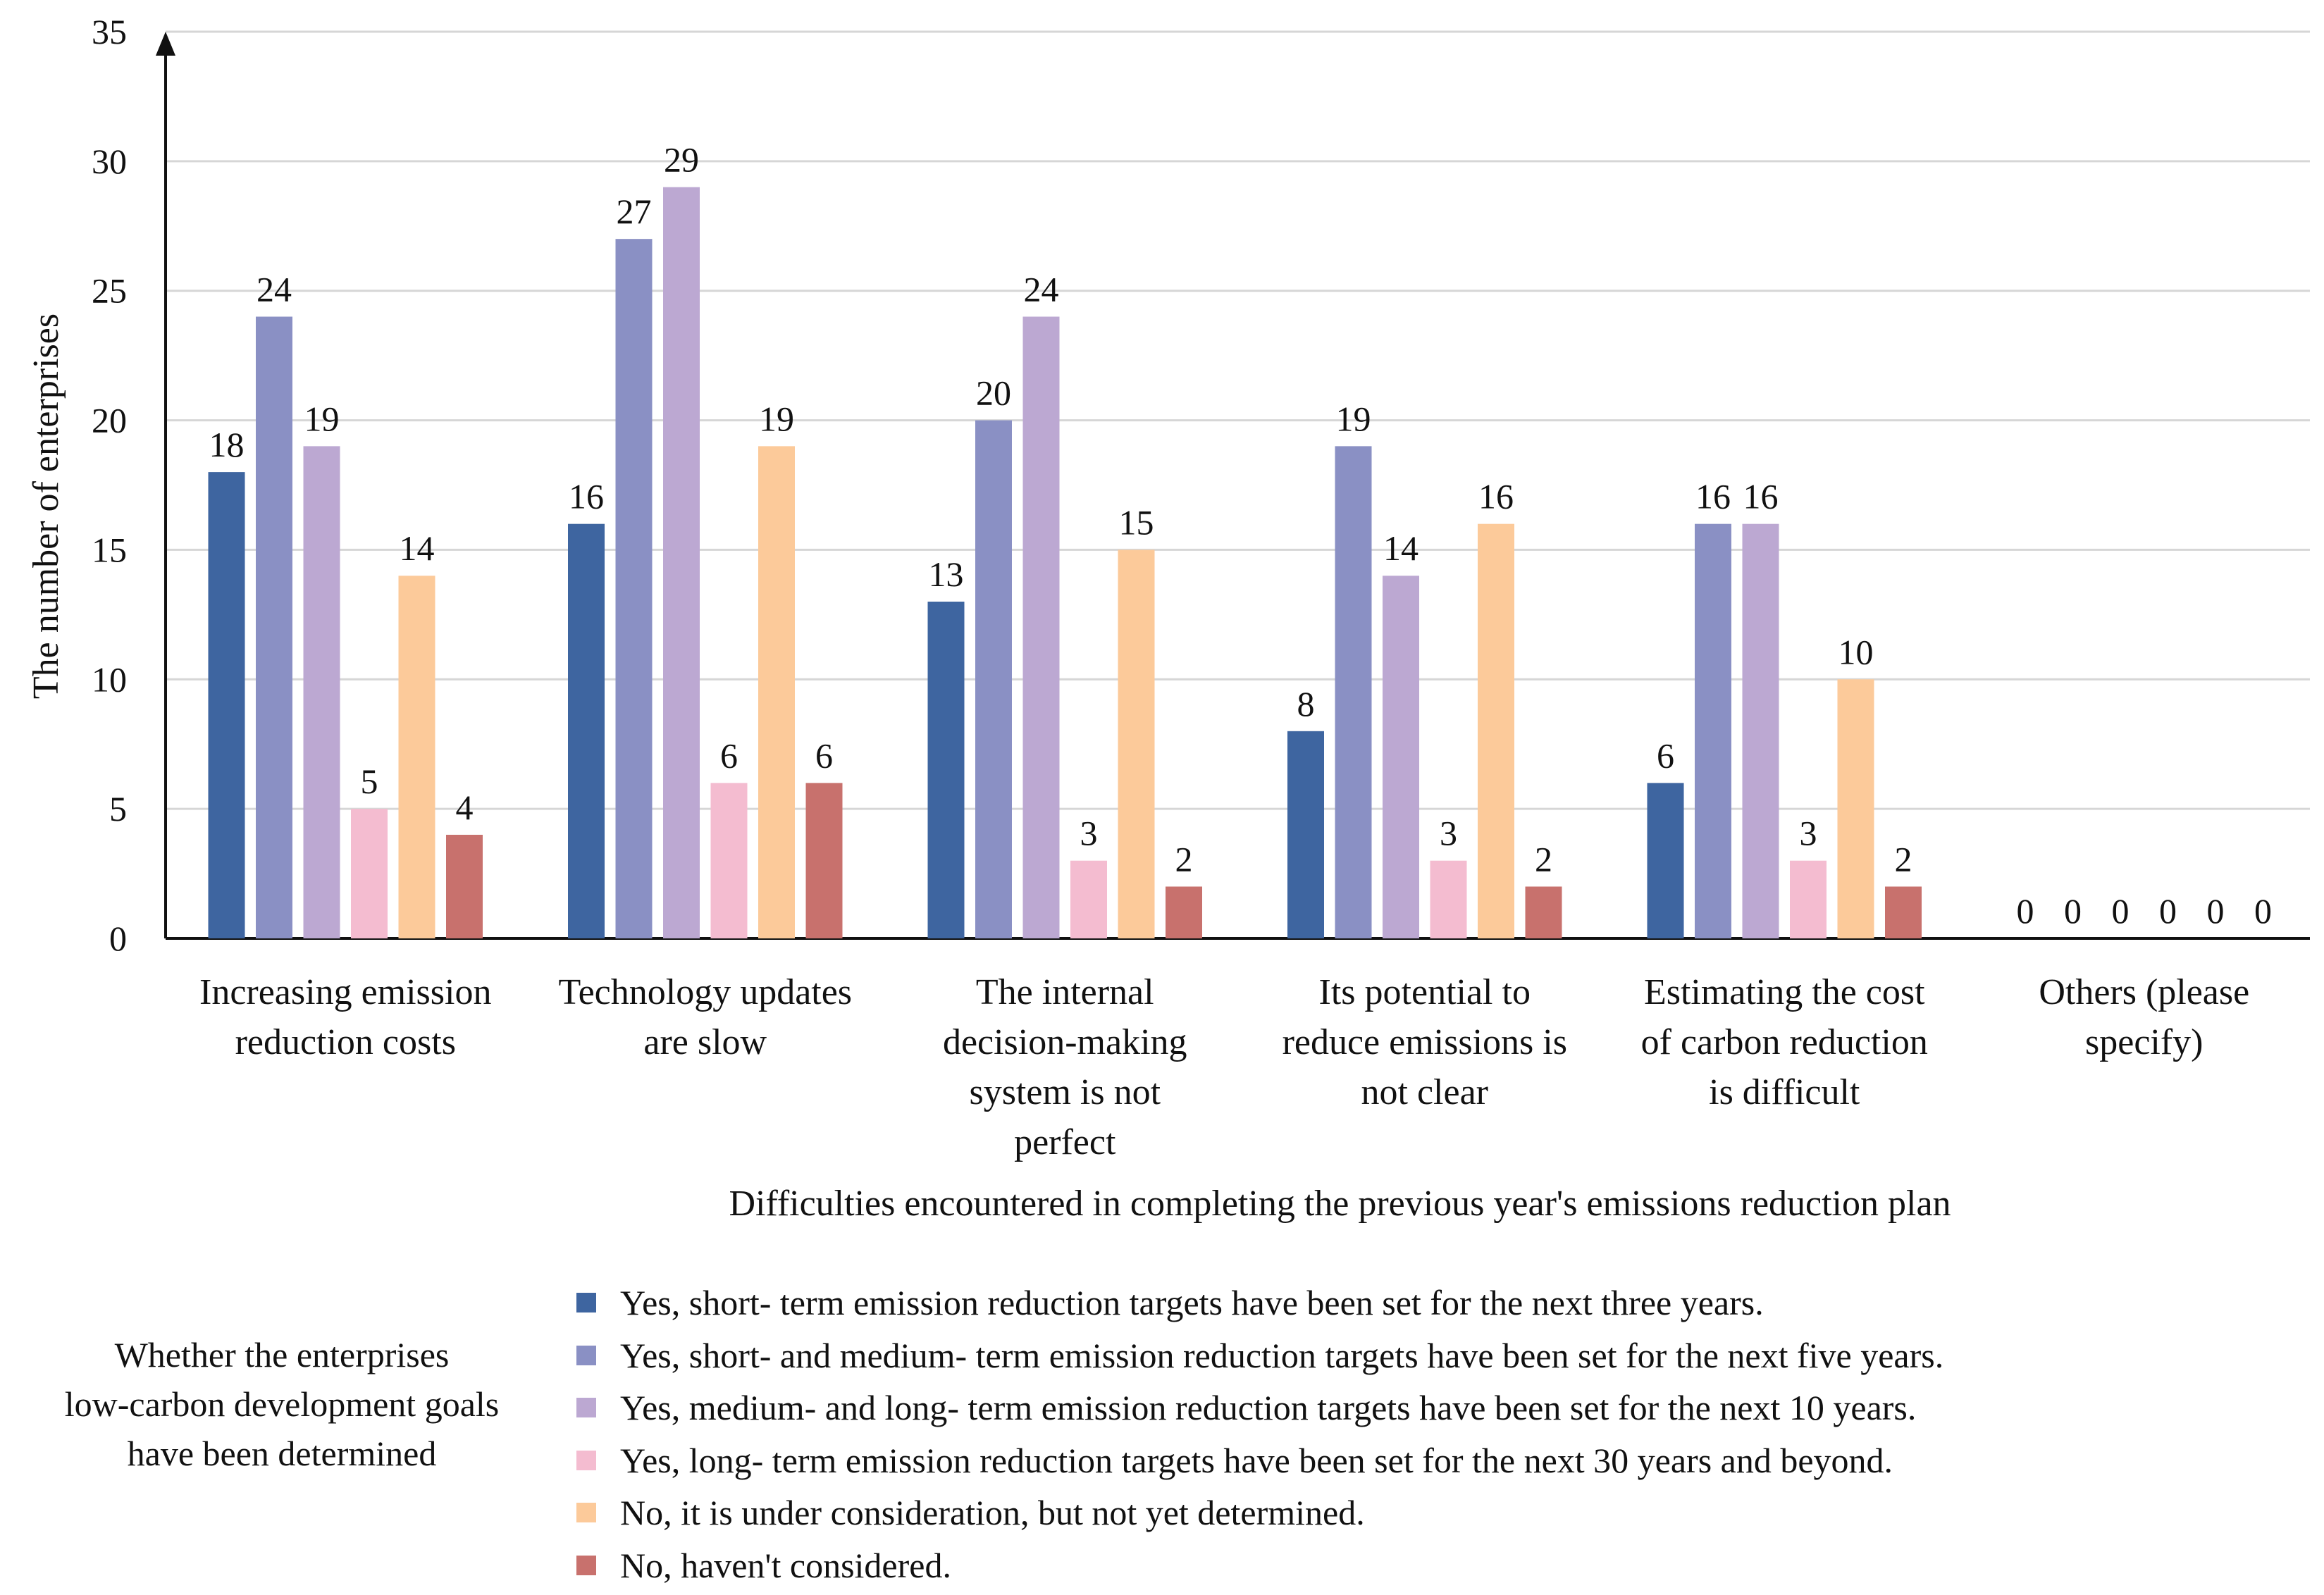 Image resolution: width=2324 pixels, height=1595 pixels. Describe the element at coordinates (1065, 1042) in the screenshot. I see `x-tick-label: decision-making` at that location.